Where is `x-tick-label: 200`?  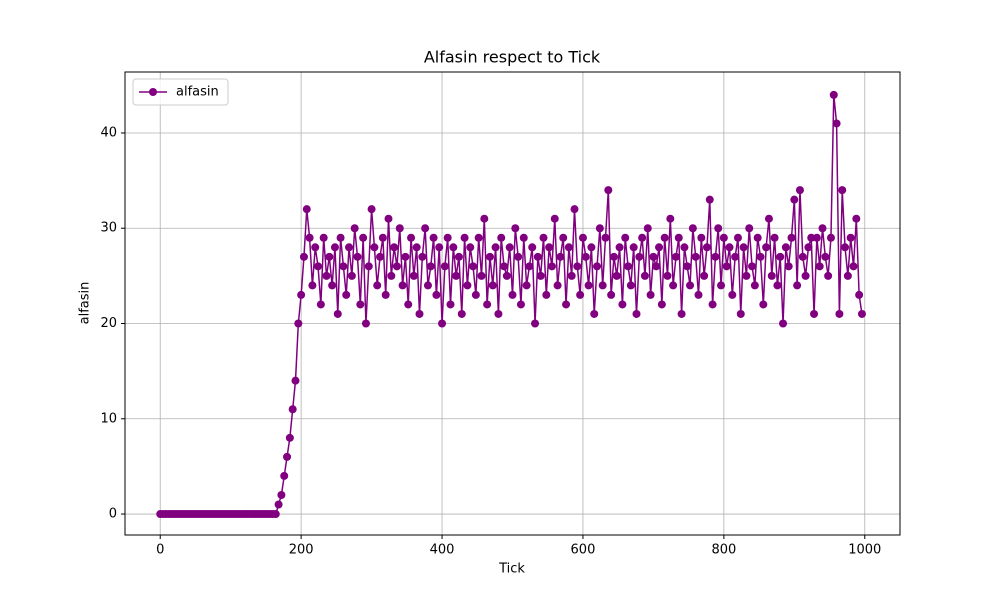 x-tick-label: 200 is located at coordinates (301, 550).